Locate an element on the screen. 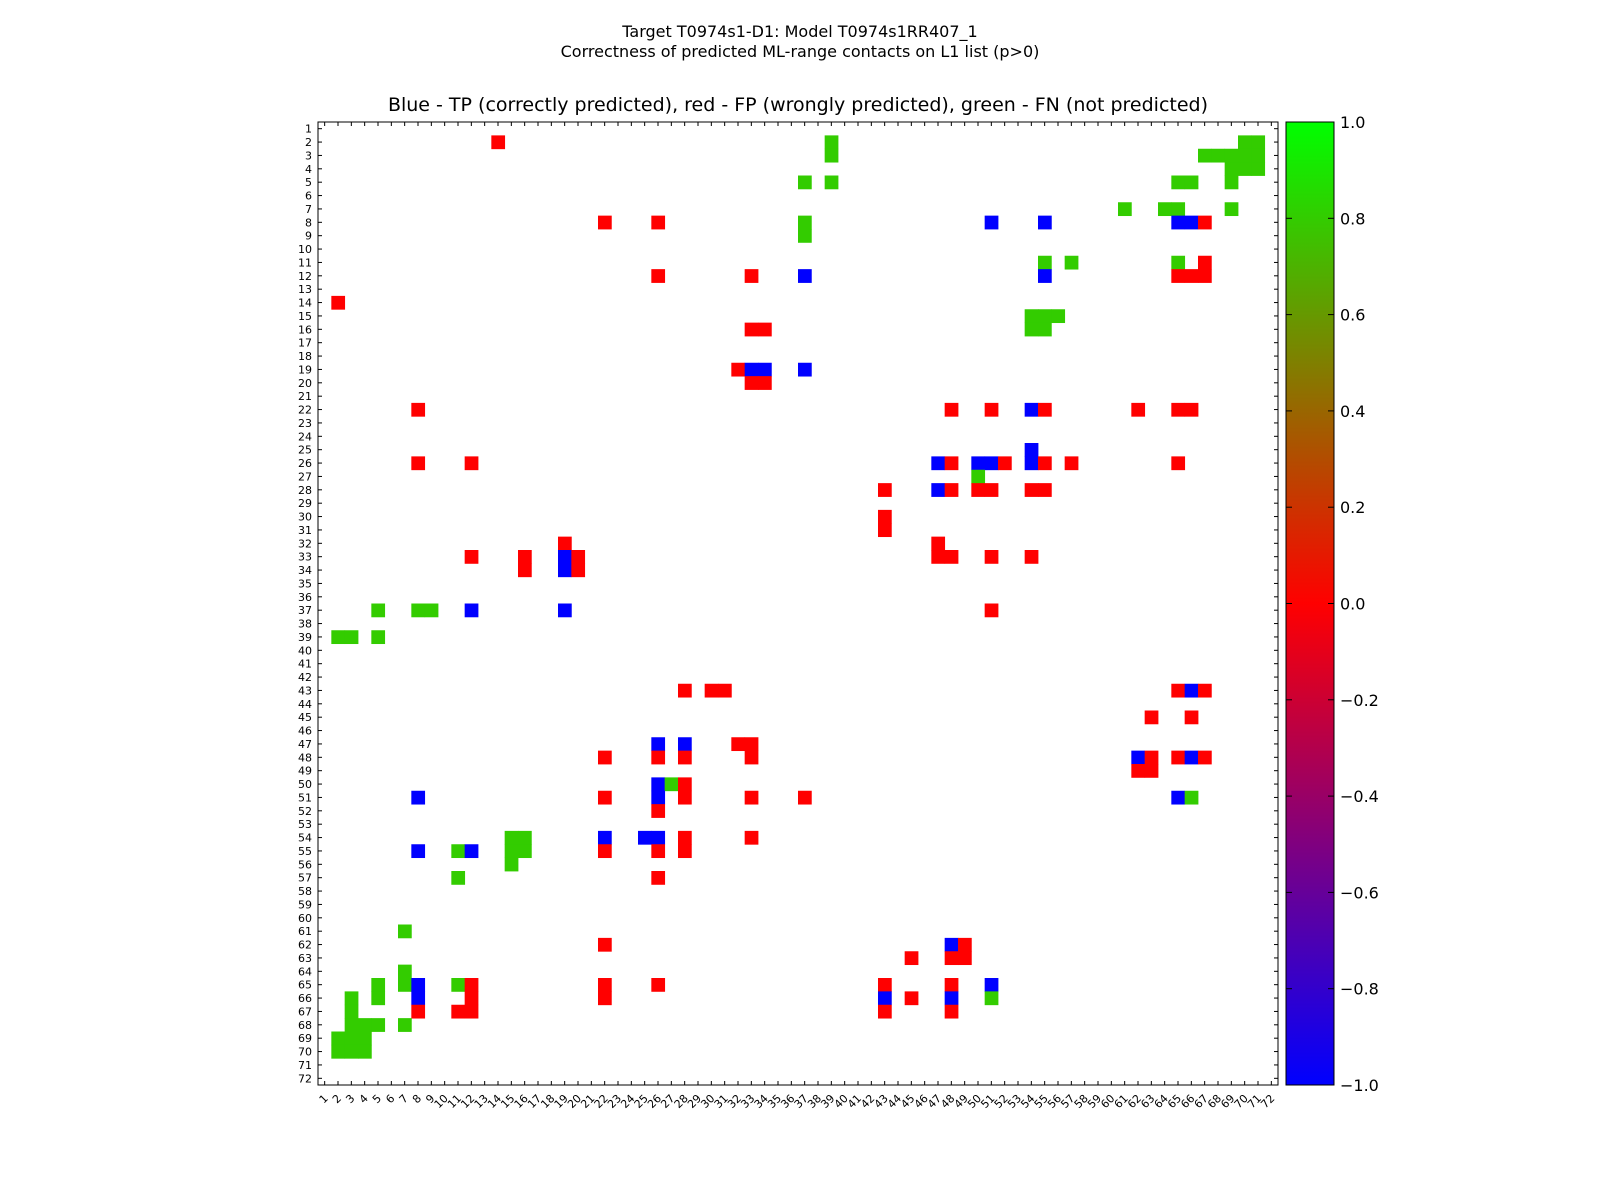 The height and width of the screenshot is (1200, 1600). y-tick-label: 63 is located at coordinates (305, 958).